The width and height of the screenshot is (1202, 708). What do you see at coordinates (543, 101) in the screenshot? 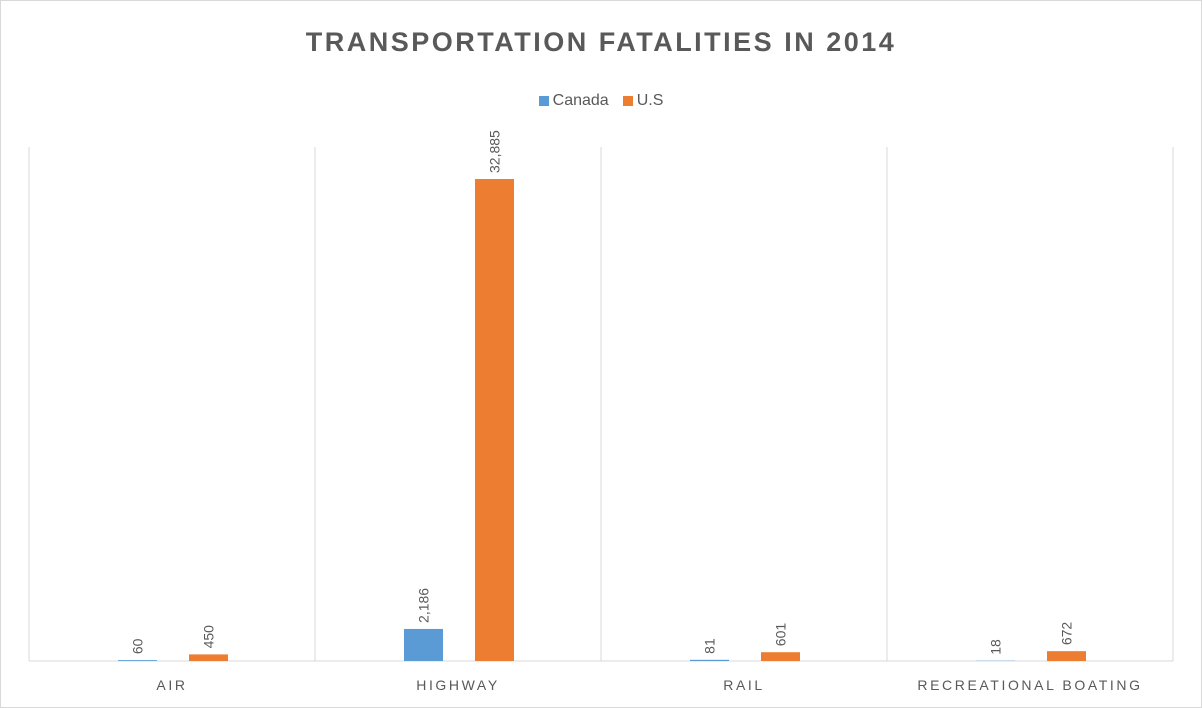
I see `legend-swatch-canada` at bounding box center [543, 101].